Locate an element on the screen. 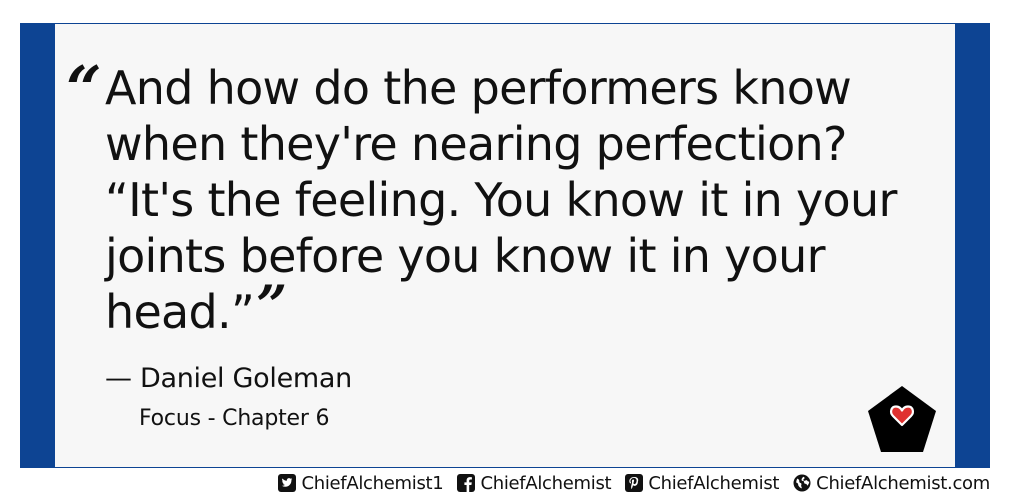  quote-source: Focus - Chapter 6 is located at coordinates (234, 418).